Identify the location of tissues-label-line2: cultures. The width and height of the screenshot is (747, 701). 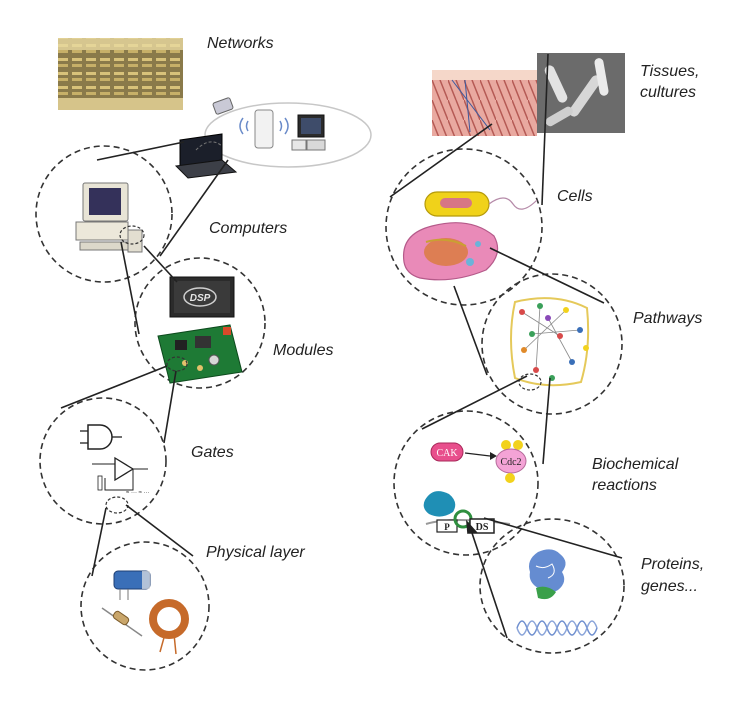
(668, 92).